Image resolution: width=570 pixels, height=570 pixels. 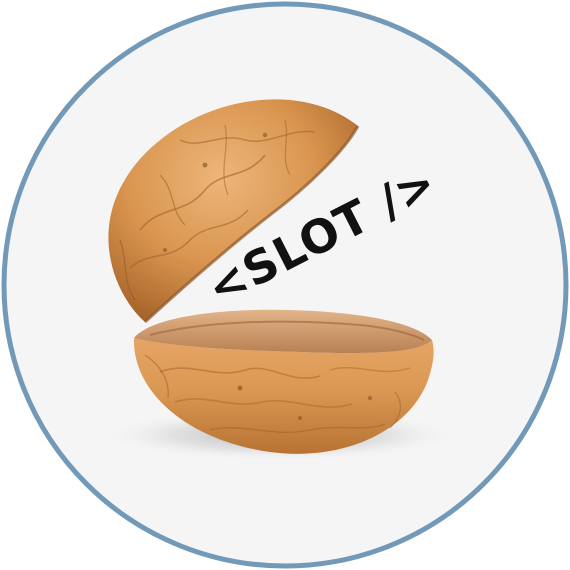 I want to click on walnut-bottom-shell, so click(x=283, y=381).